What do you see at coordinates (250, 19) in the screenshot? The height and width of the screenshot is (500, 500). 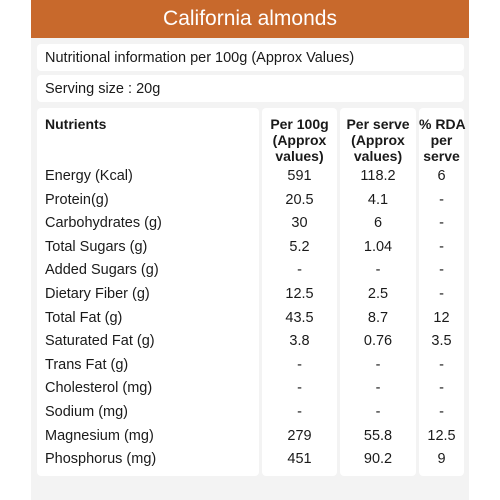 I see `product-title: California almonds` at bounding box center [250, 19].